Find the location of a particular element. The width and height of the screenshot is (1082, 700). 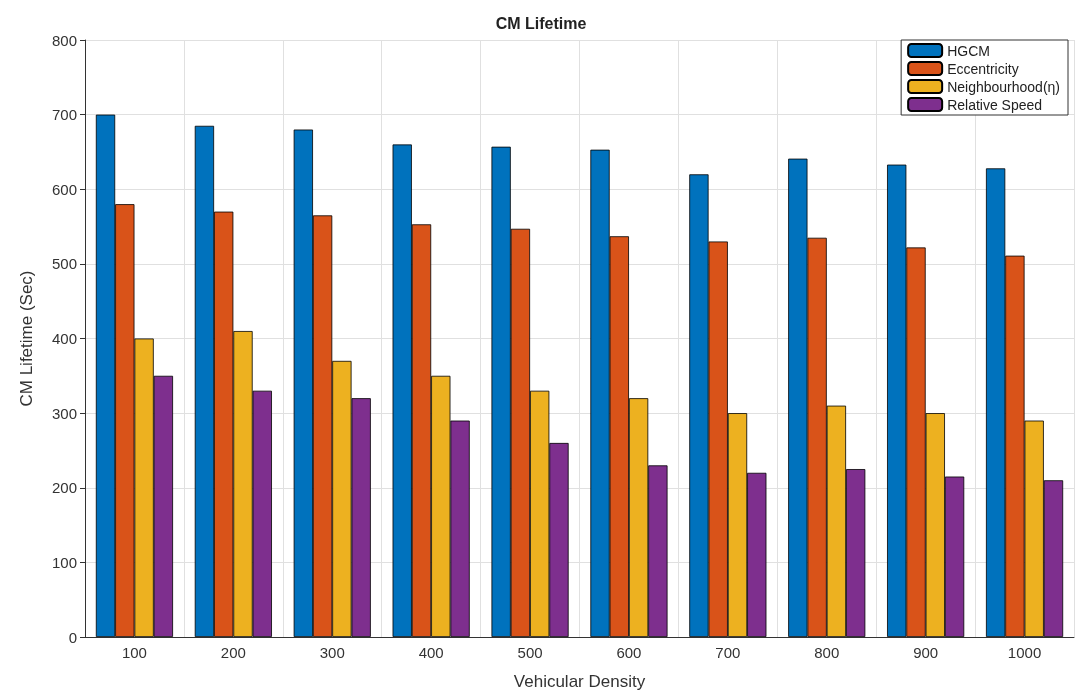

y-tick-label: 600 is located at coordinates (64, 189).